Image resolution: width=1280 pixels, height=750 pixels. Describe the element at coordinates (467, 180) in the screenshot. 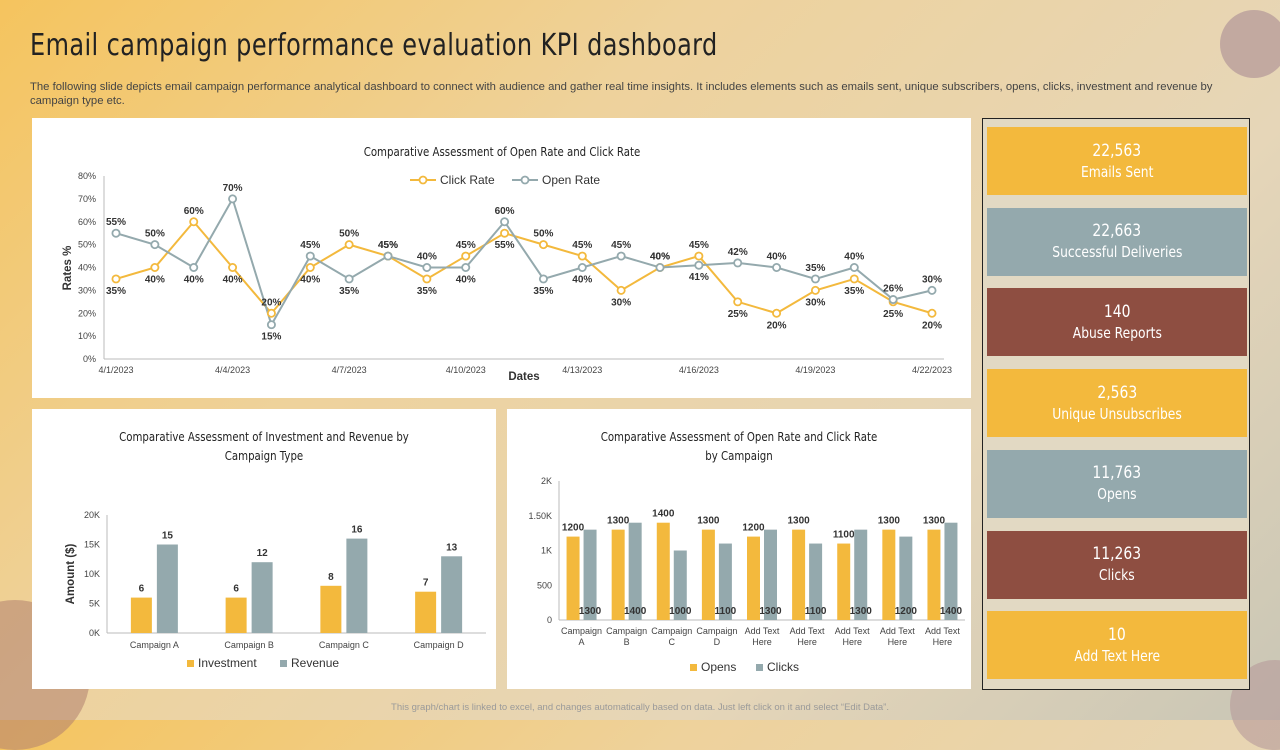

I see `legend-label: Click Rate` at that location.